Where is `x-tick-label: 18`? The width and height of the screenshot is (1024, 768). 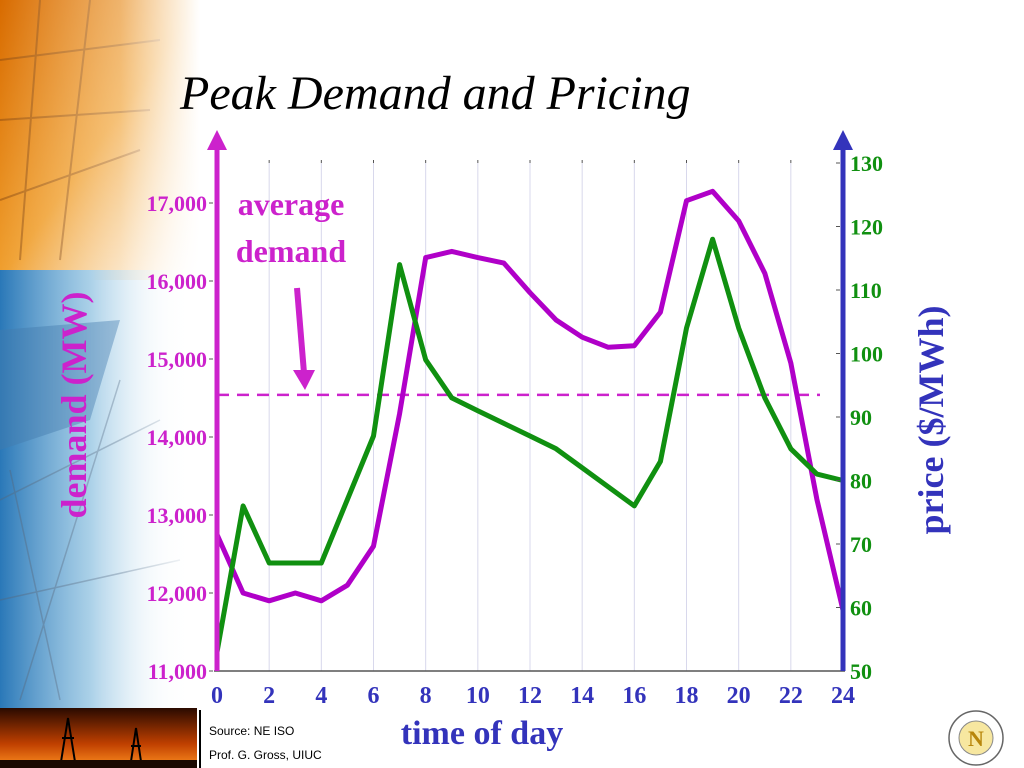
x-tick-label: 18 is located at coordinates (687, 696).